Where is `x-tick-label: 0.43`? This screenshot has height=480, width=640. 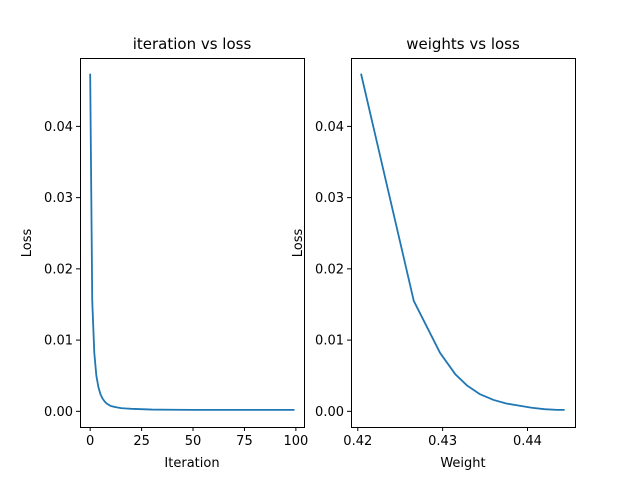
x-tick-label: 0.43 is located at coordinates (442, 441).